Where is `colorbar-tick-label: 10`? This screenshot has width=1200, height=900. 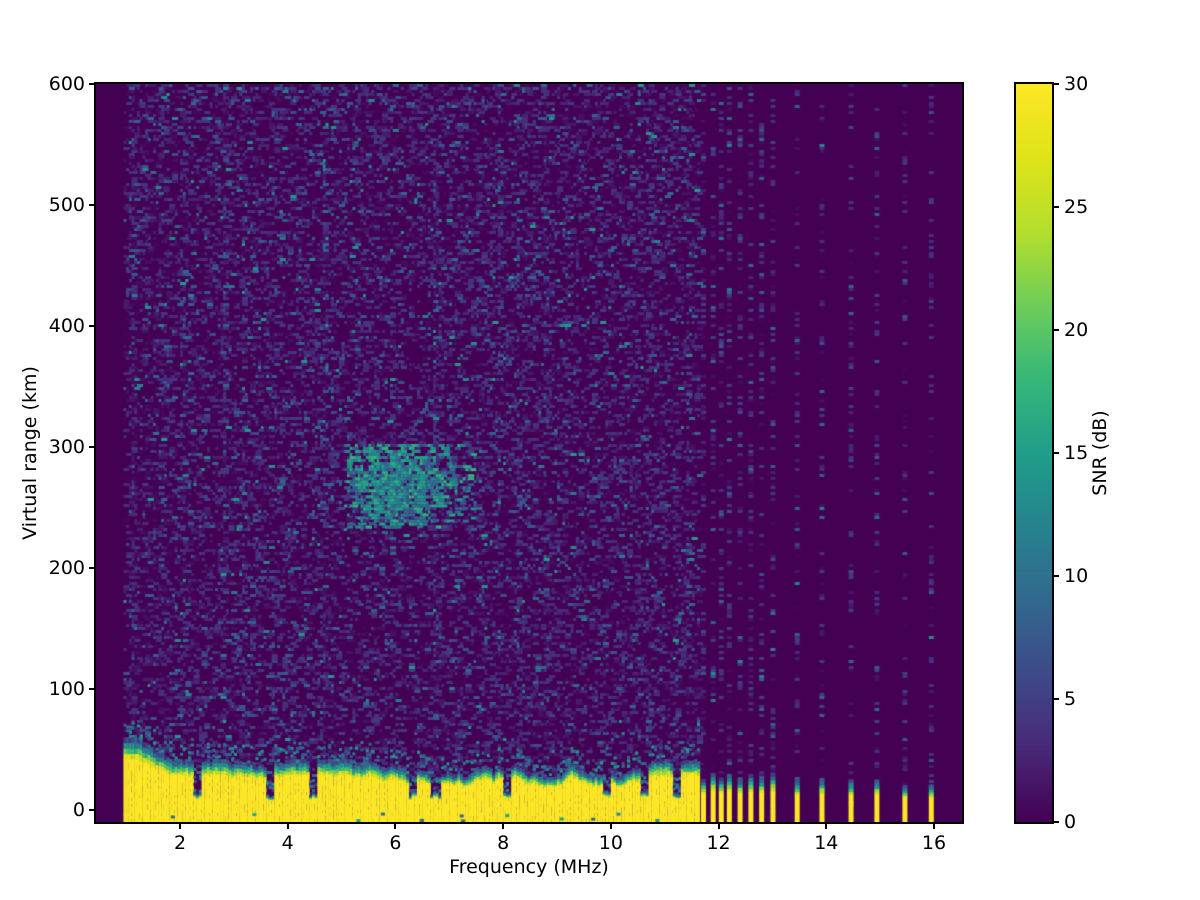
colorbar-tick-label: 10 is located at coordinates (1076, 576).